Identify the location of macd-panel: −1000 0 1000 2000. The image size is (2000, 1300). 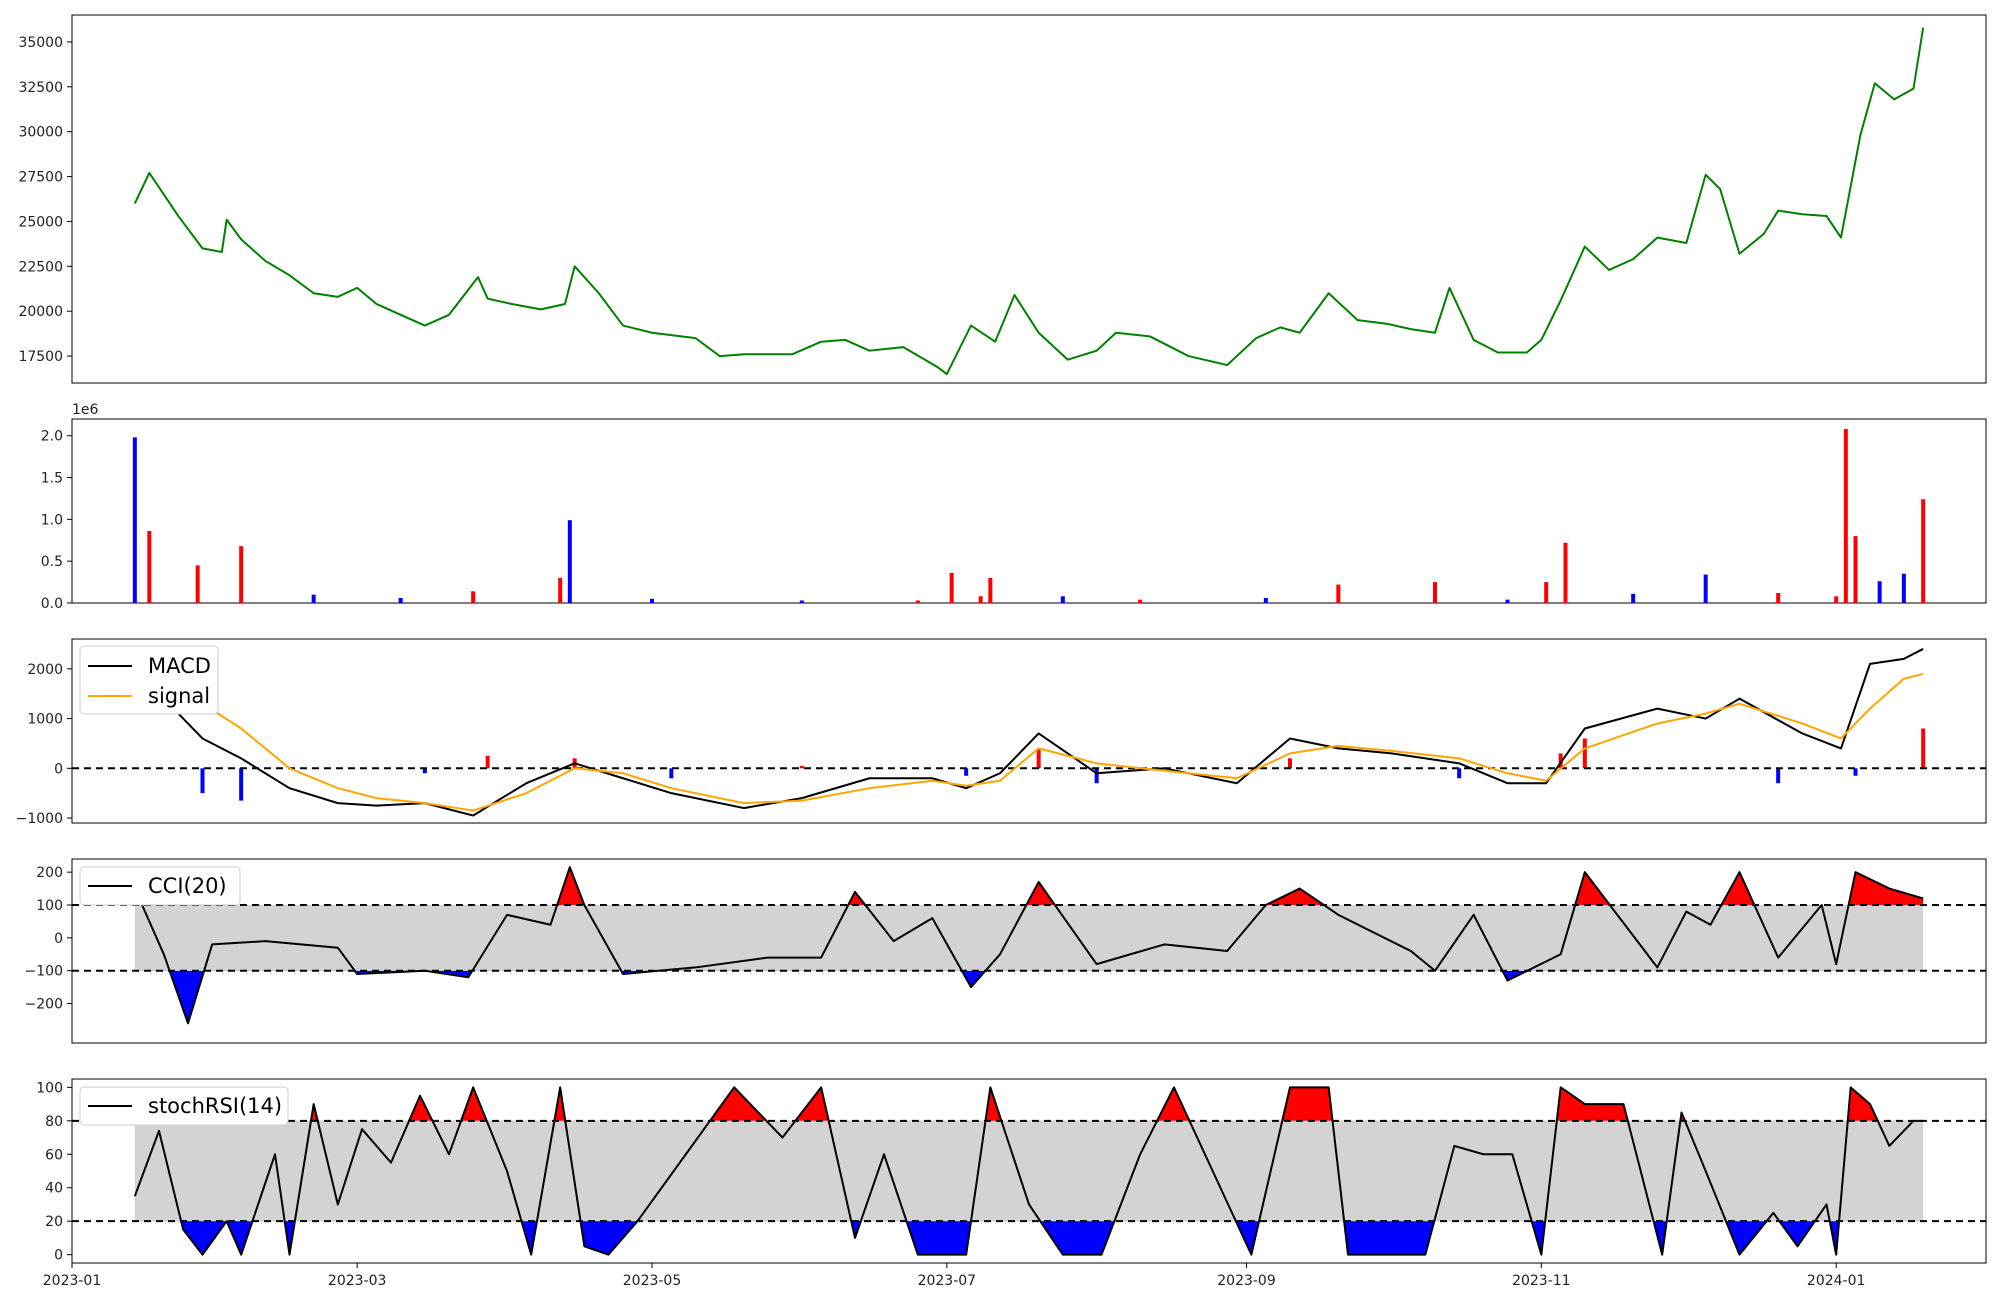
(1001, 732).